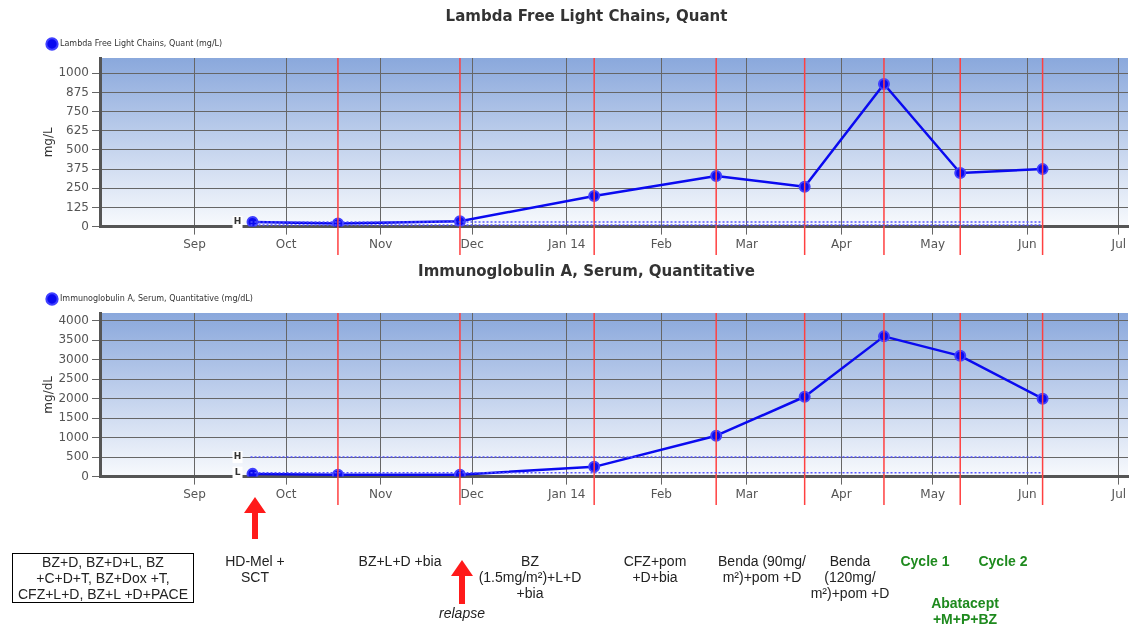  What do you see at coordinates (1003, 561) in the screenshot?
I see `text: Cycle 2` at bounding box center [1003, 561].